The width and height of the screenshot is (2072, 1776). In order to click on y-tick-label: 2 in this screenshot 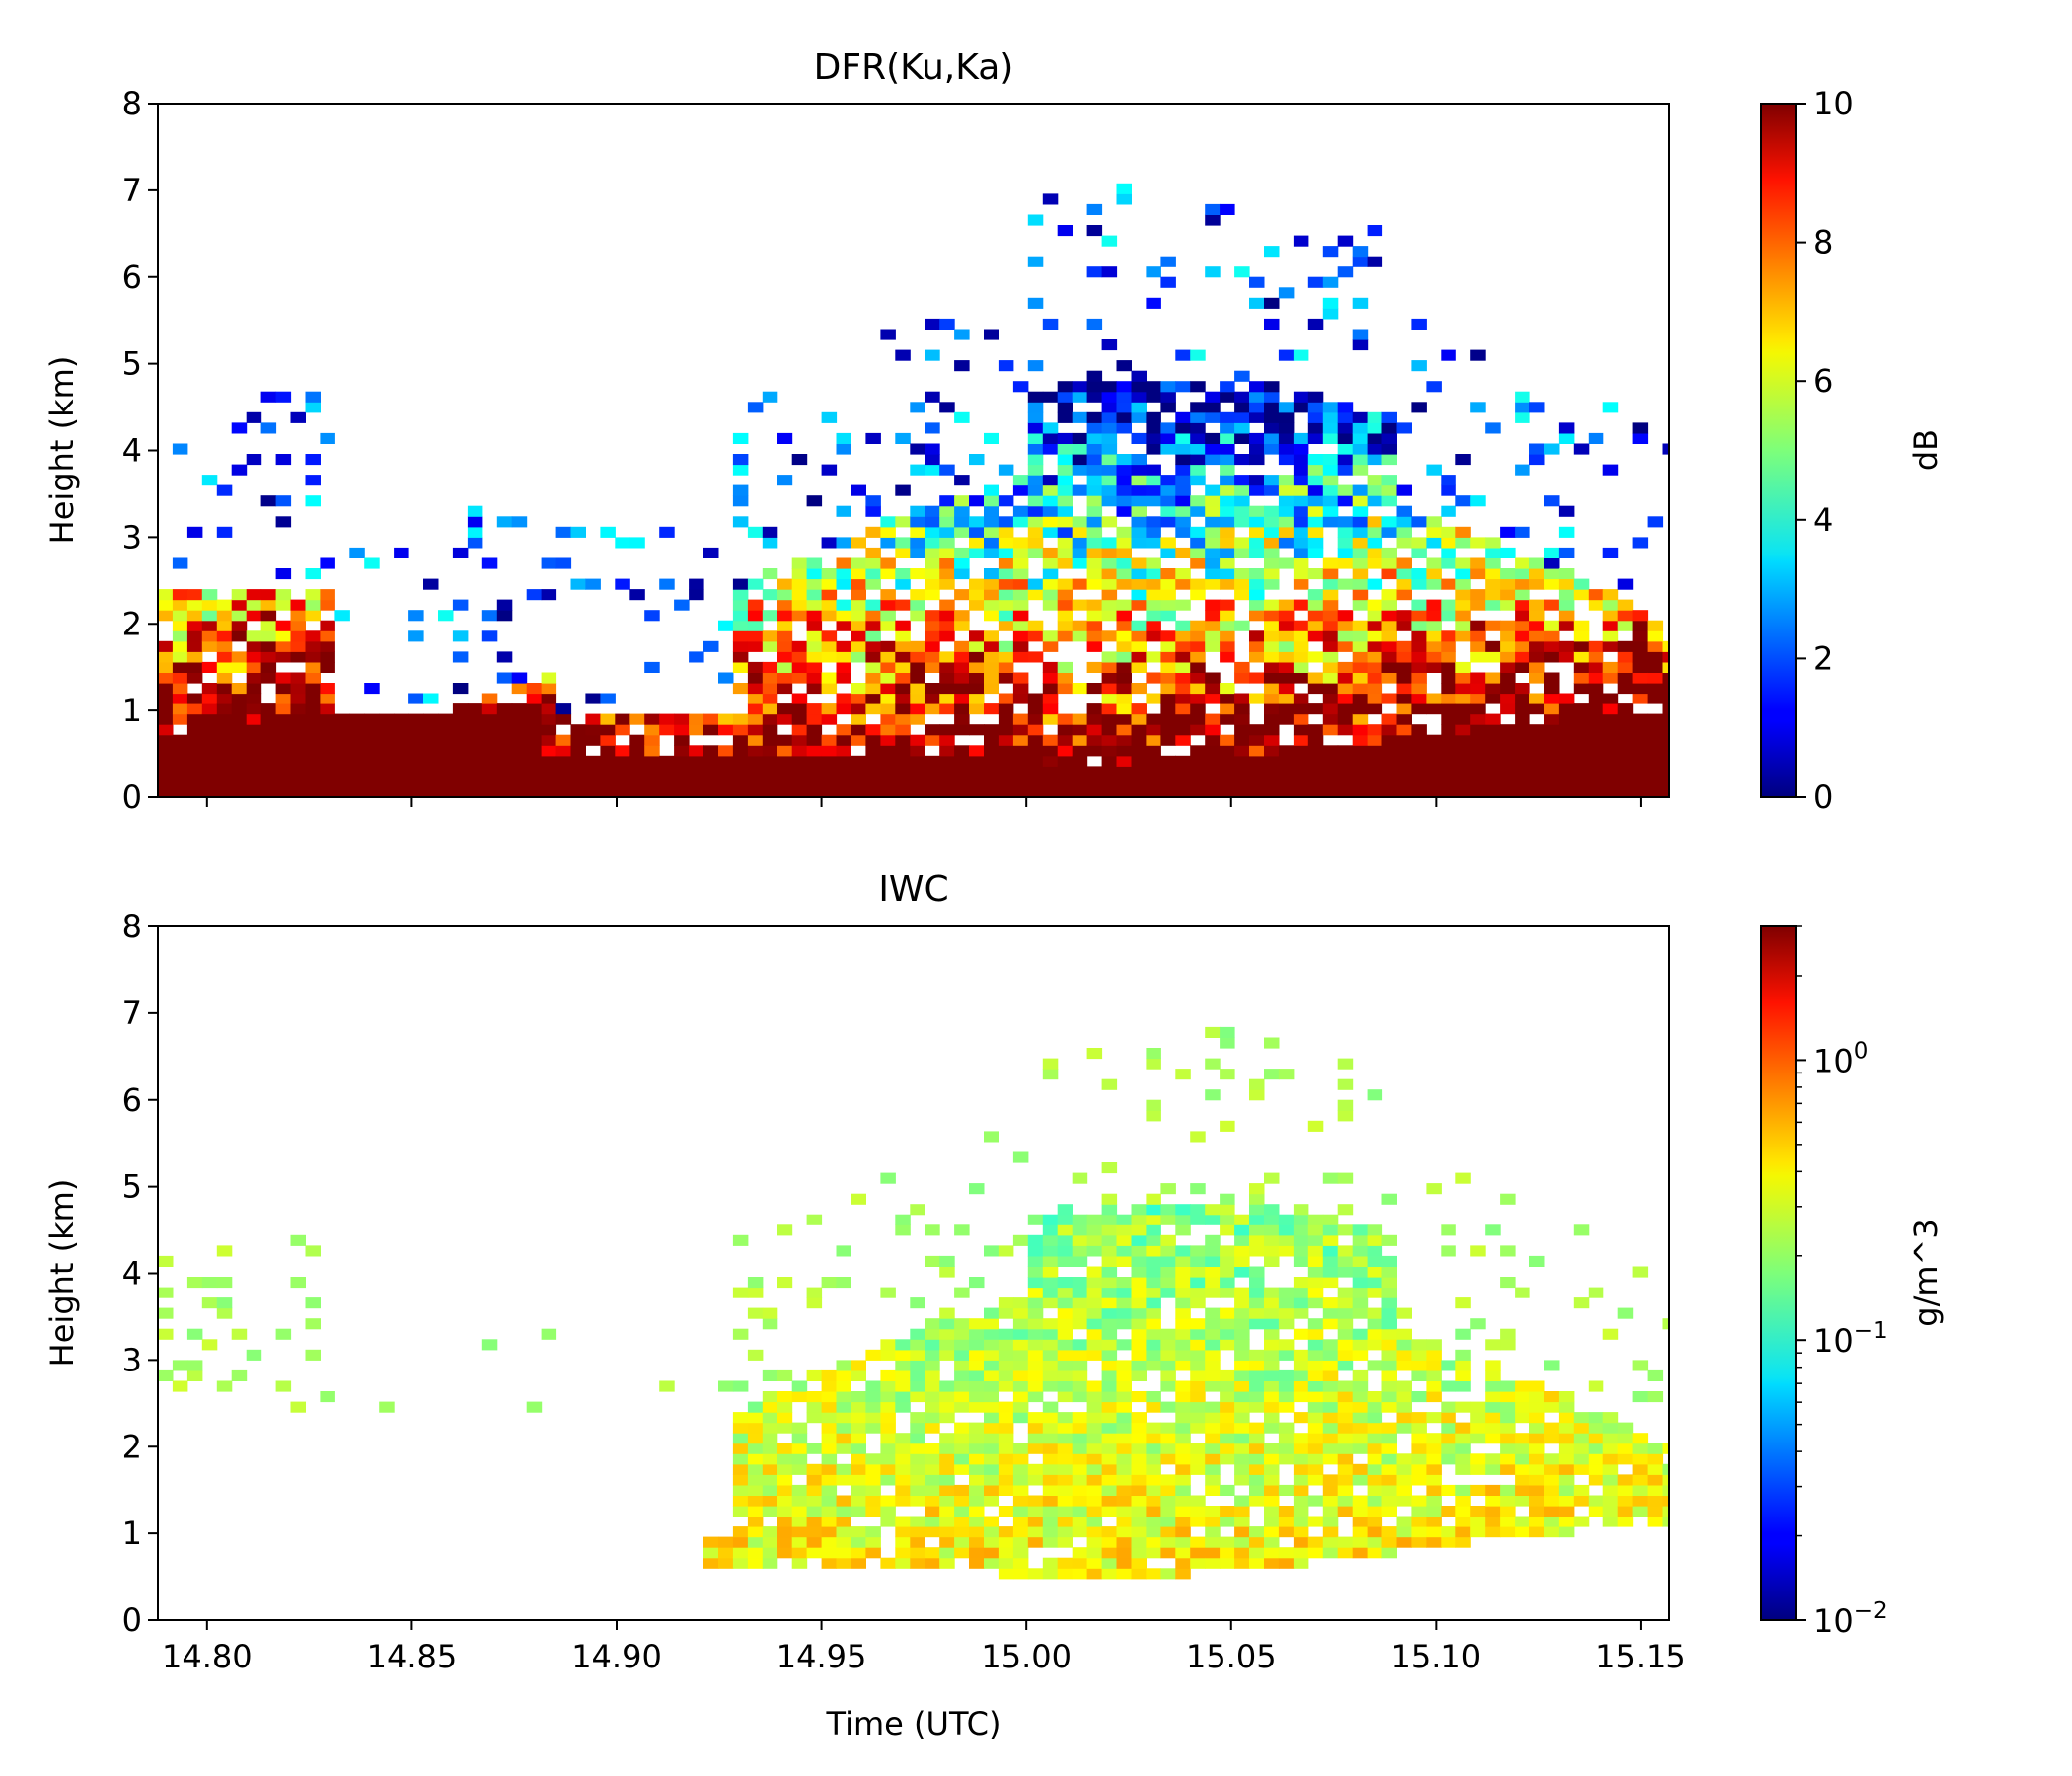, I will do `click(132, 1447)`.